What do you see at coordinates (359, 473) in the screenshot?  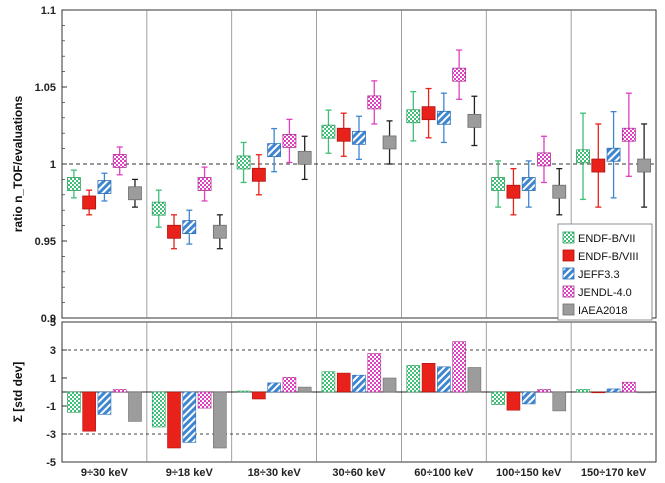 I see `category-label: 30÷60 keV` at bounding box center [359, 473].